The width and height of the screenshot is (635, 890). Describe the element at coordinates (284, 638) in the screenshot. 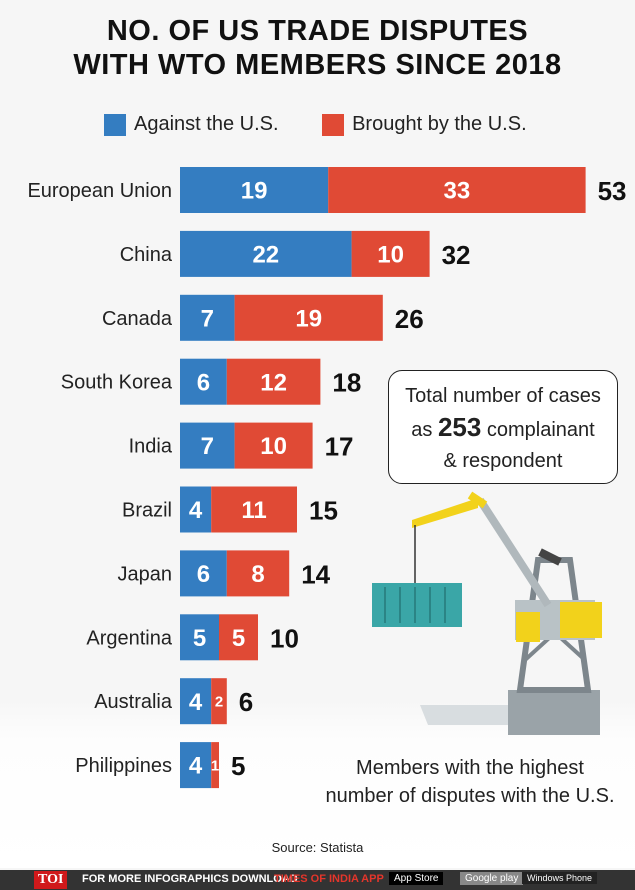

I see `bar-total-label: 10` at that location.